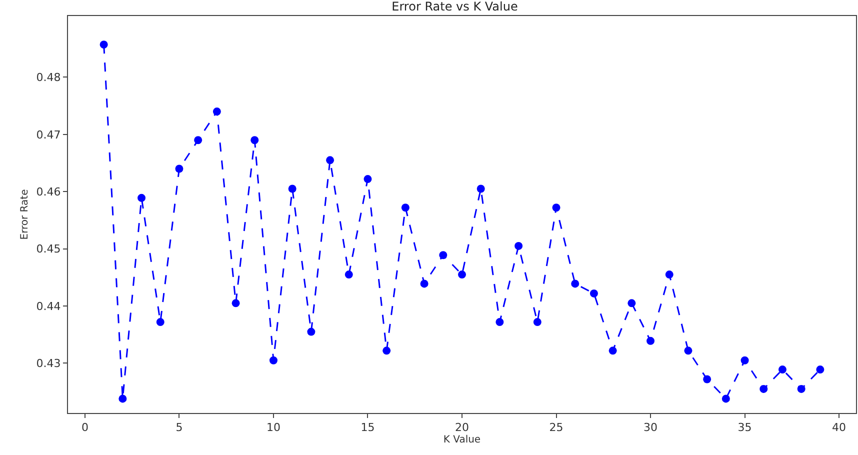 Image resolution: width=858 pixels, height=455 pixels. What do you see at coordinates (48, 363) in the screenshot?
I see `y-tick-label: 0.43` at bounding box center [48, 363].